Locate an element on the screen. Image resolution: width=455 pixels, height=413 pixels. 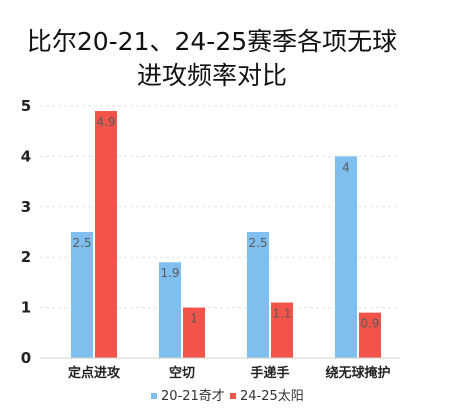
y-tick-label-5: 5 is located at coordinates (26, 106).